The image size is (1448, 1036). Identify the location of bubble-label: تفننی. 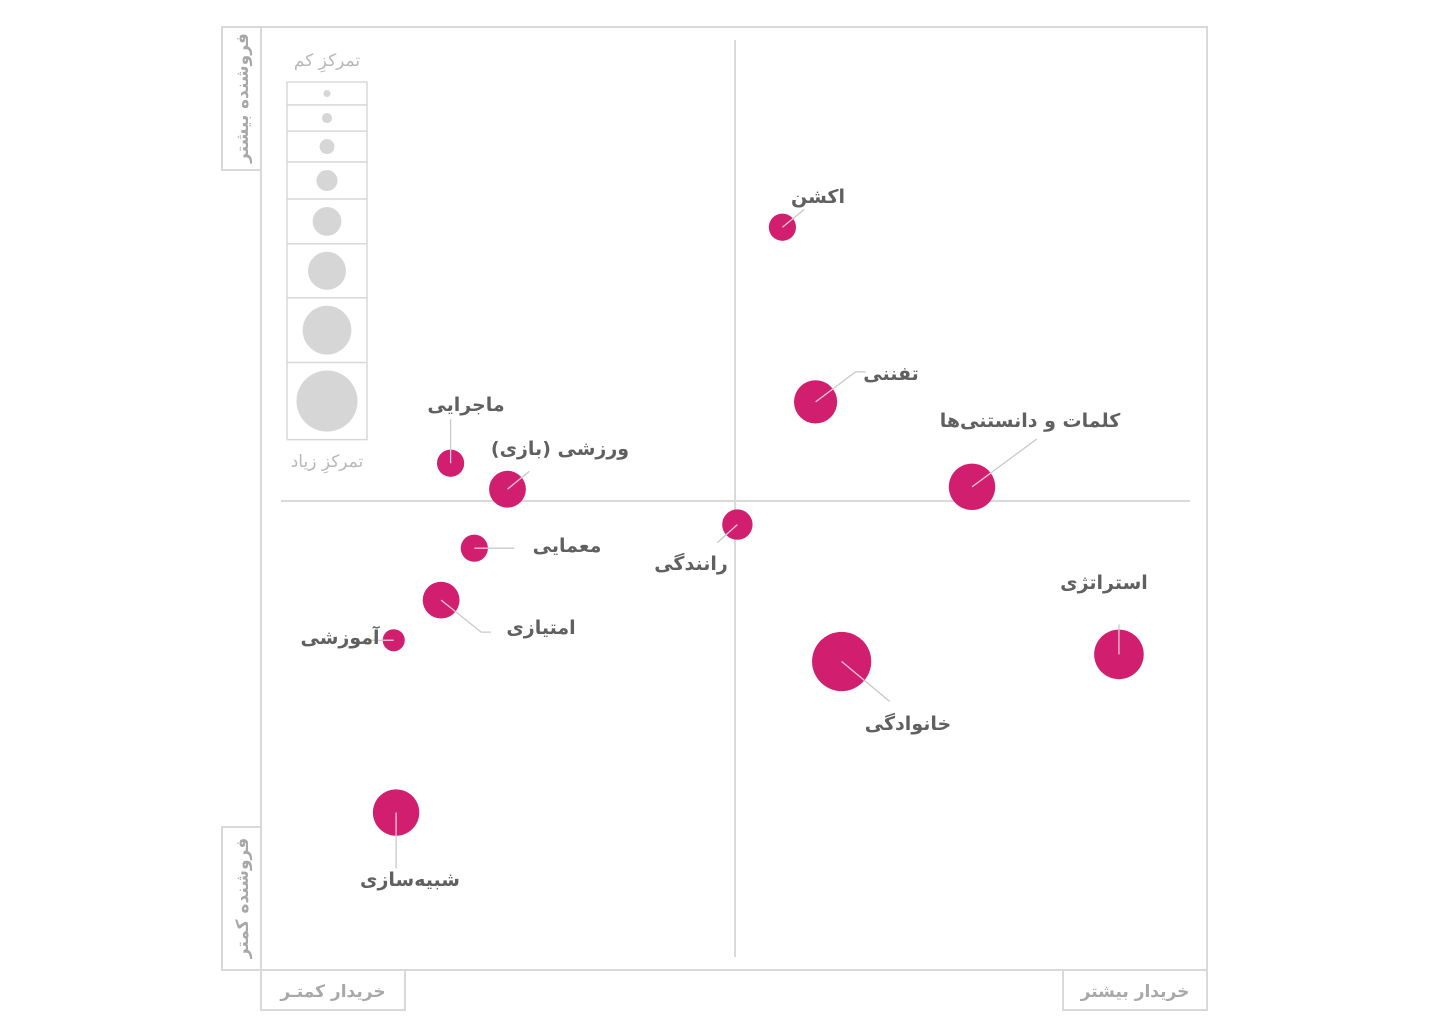
(891, 374).